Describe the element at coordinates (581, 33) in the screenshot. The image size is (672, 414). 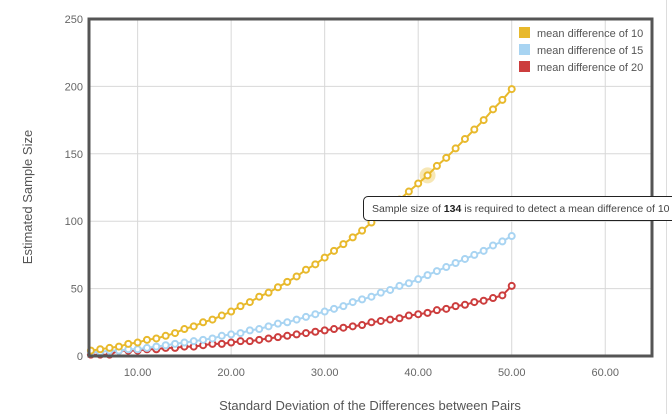
I see `legend-item: mean difference of 10` at that location.